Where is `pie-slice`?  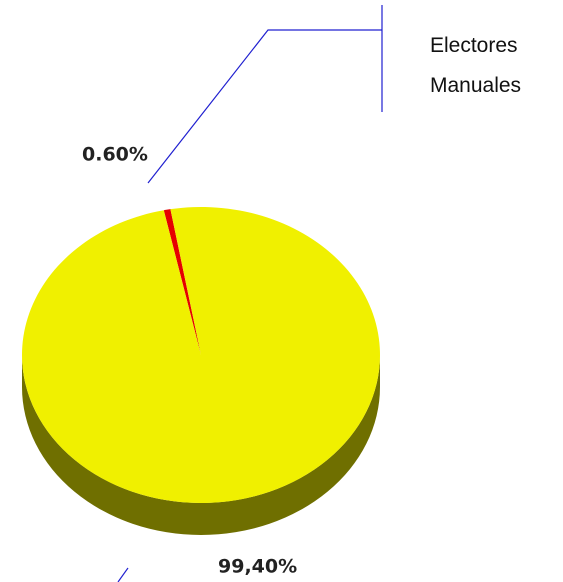 pie-slice is located at coordinates (182, 282).